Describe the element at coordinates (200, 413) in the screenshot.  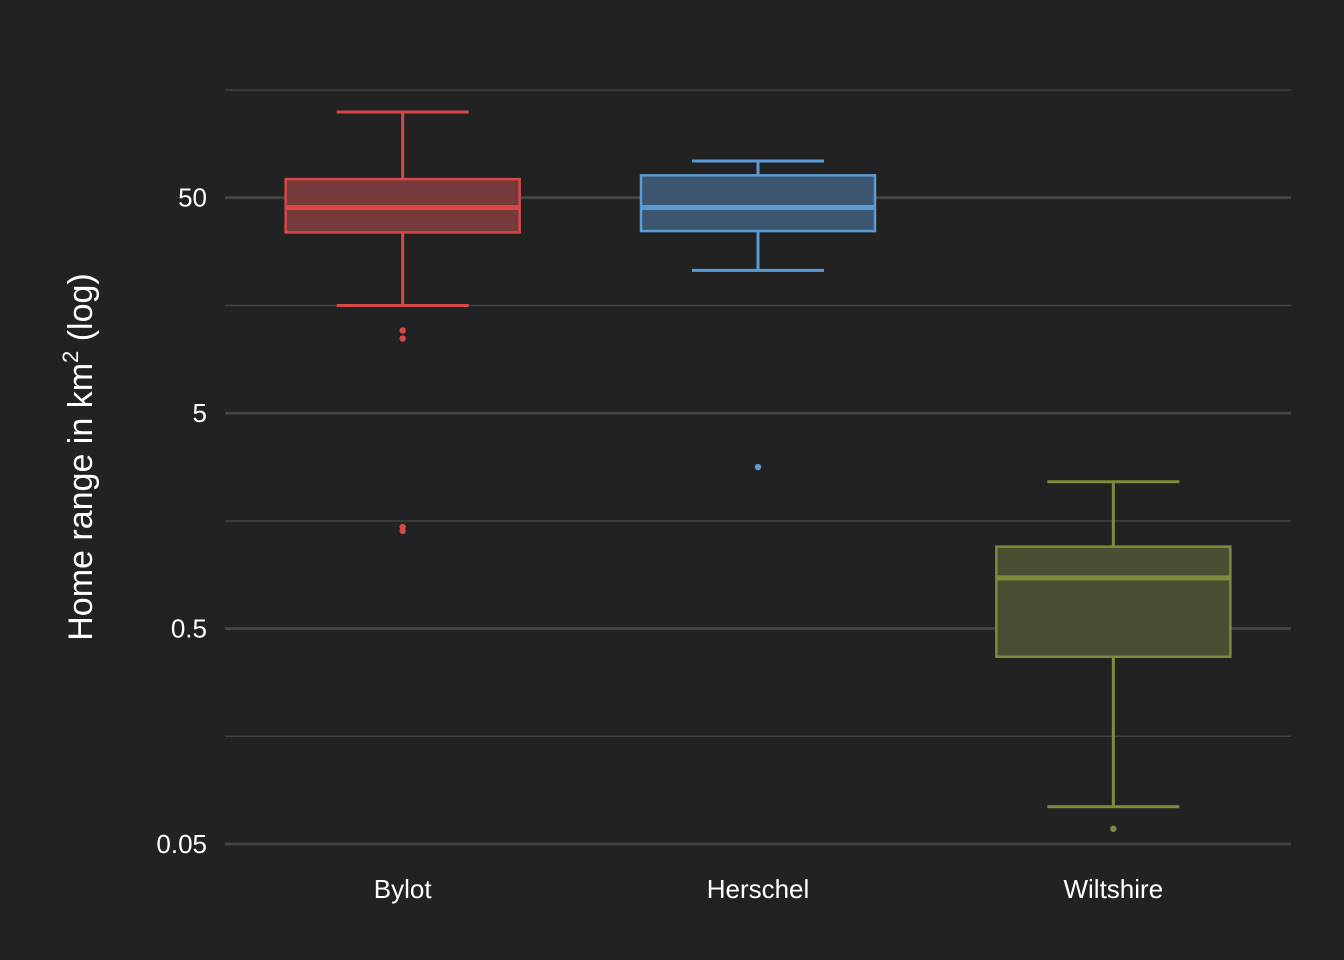
I see `y-tick-label: 5` at that location.